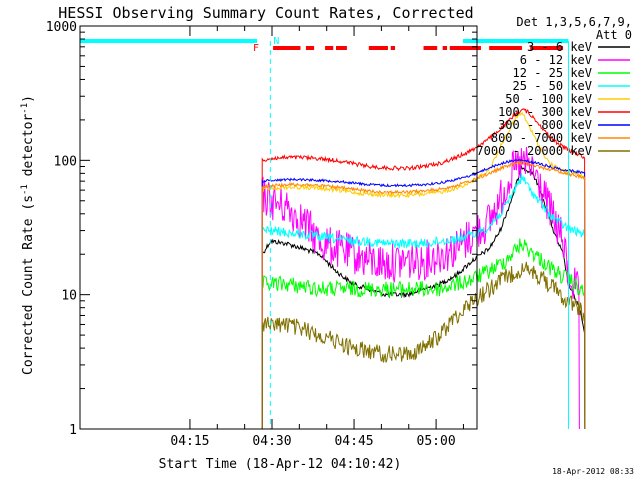 This screenshot has width=640, height=480. I want to click on y-axis-label-exp2: -1, so click(25, 108).